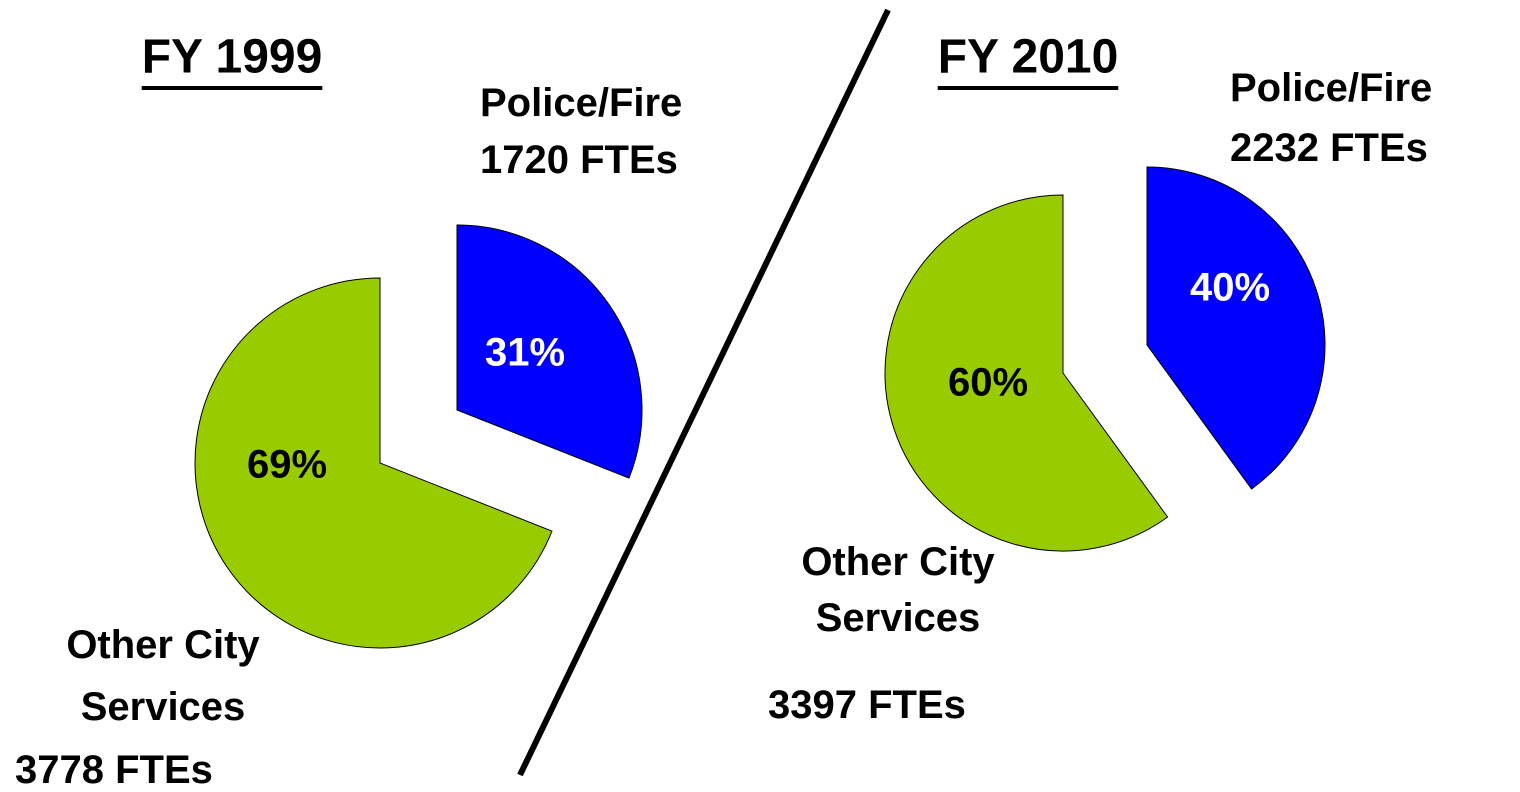  What do you see at coordinates (579, 160) in the screenshot?
I see `annotation: 1720 FTEs` at bounding box center [579, 160].